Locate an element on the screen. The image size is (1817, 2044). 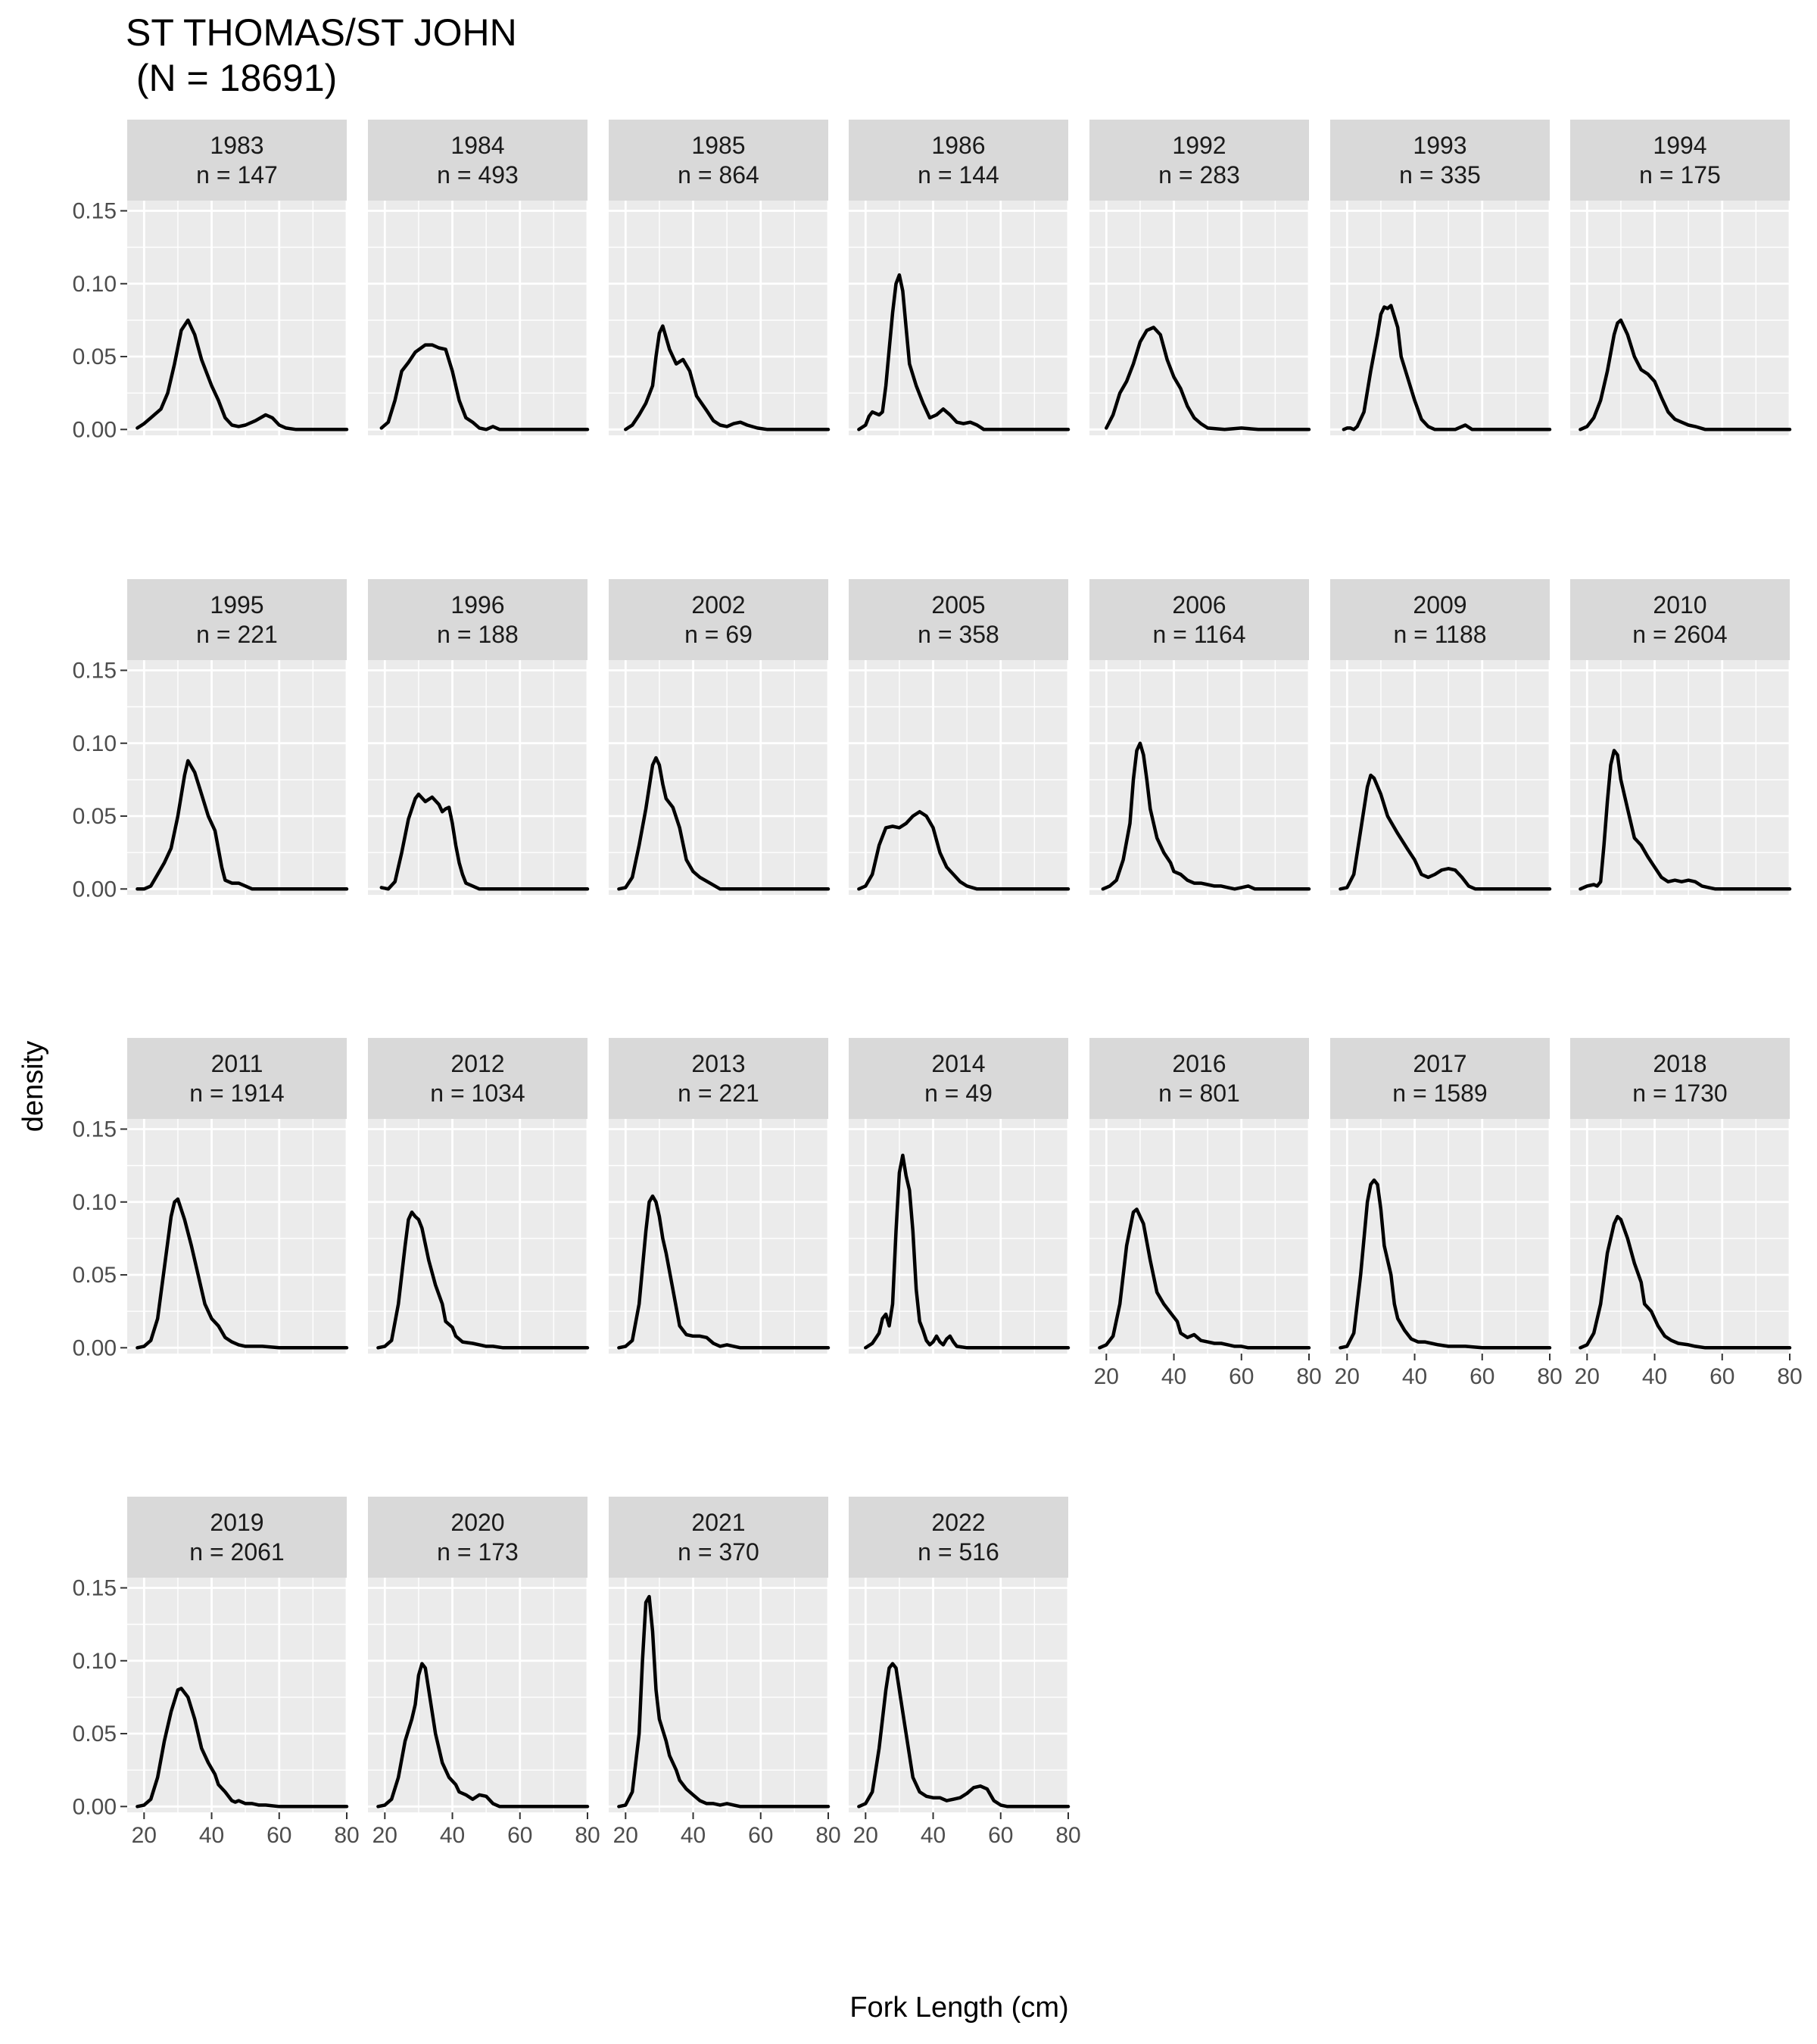
density-line-1984 is located at coordinates (484, 387).